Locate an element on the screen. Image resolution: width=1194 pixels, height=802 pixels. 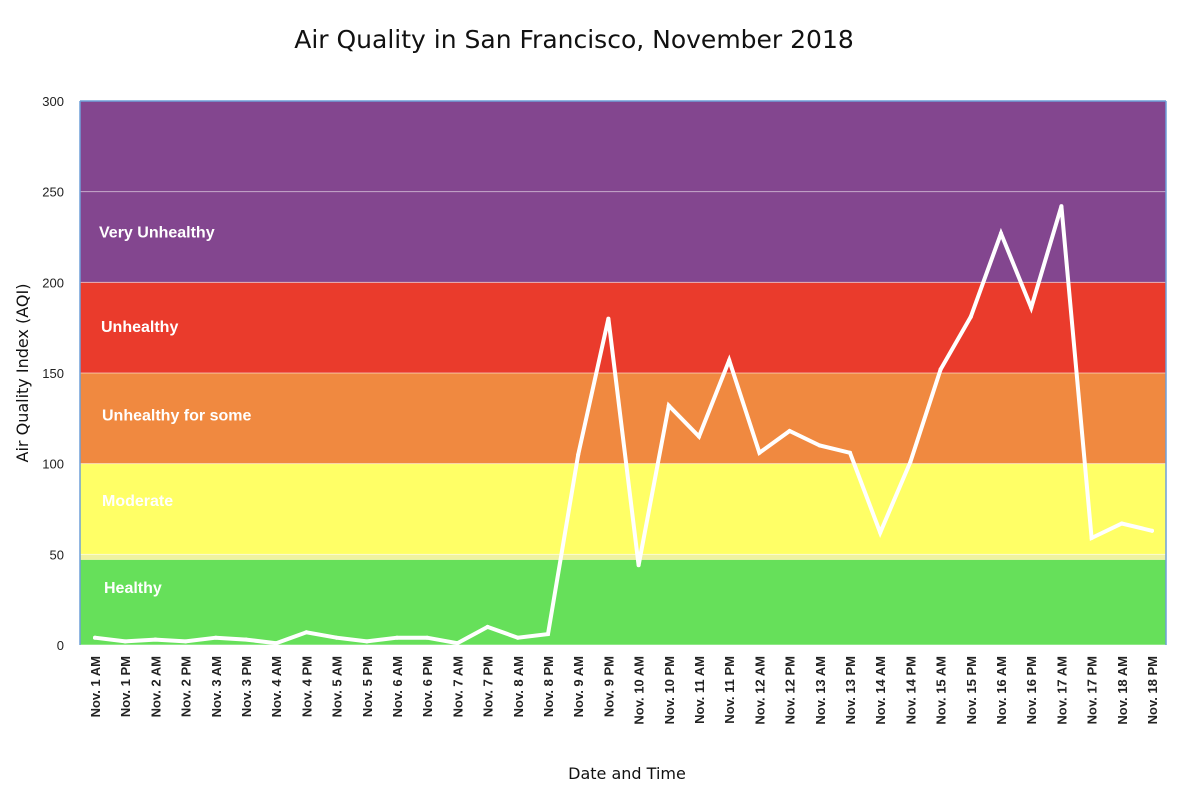
x-tick-label: Nov. 7 AM is located at coordinates (457, 686).